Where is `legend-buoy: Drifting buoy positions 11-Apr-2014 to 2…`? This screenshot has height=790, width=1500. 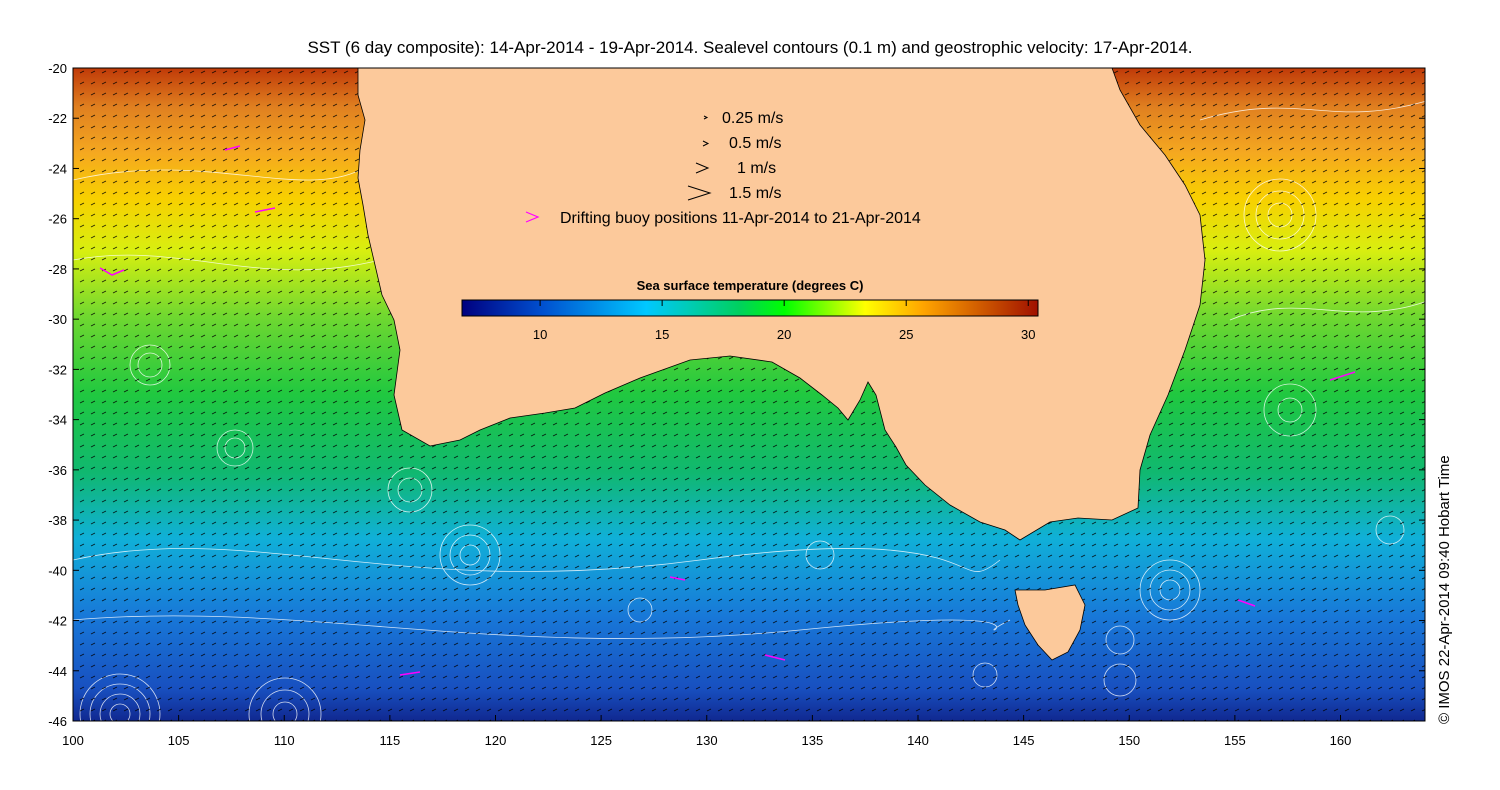 legend-buoy: Drifting buoy positions 11-Apr-2014 to 2… is located at coordinates (740, 218).